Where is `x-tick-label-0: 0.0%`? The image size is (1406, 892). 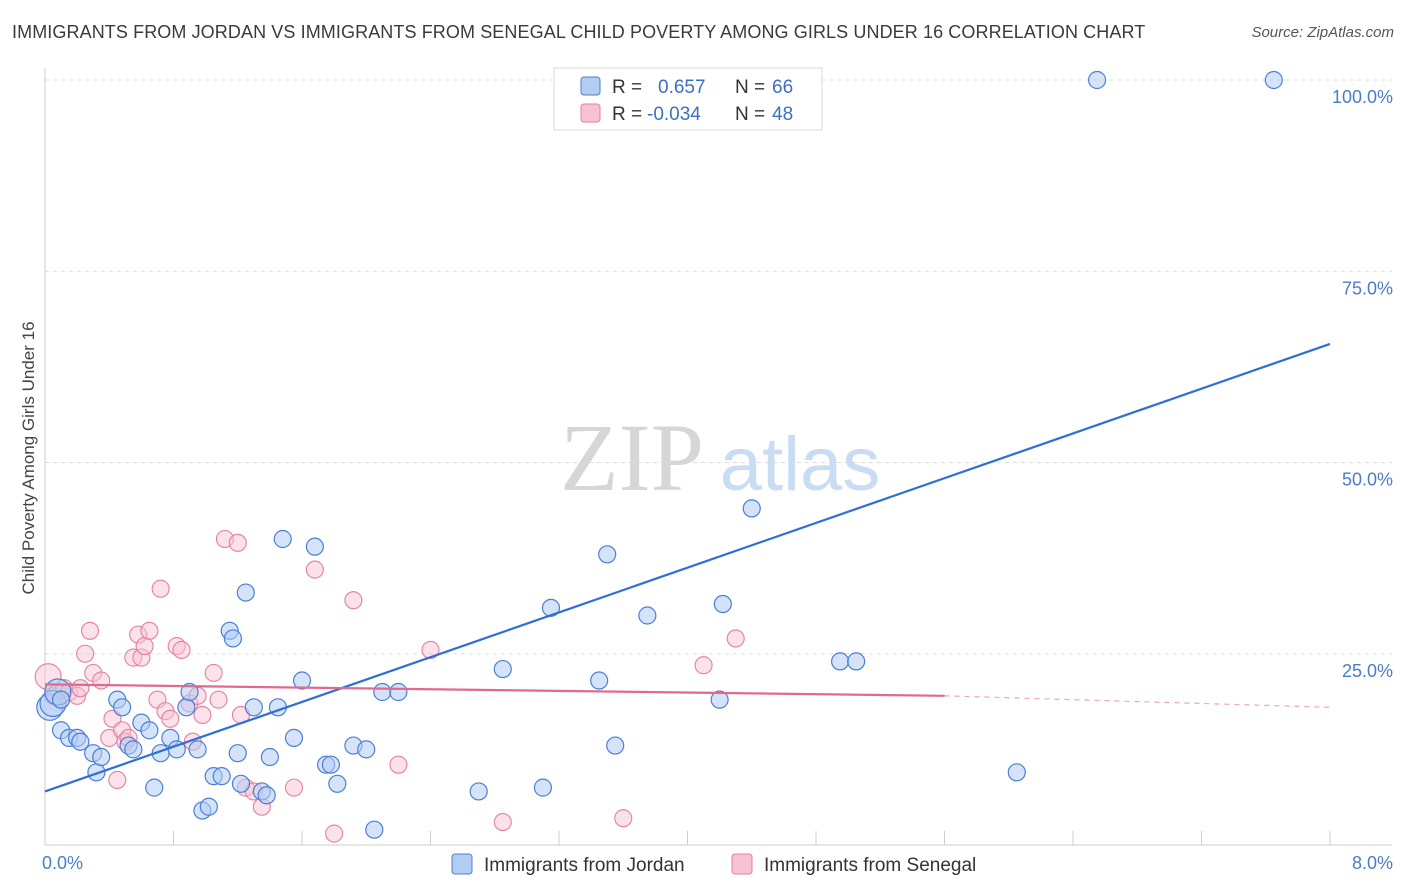 x-tick-label-0: 0.0% is located at coordinates (62, 863).